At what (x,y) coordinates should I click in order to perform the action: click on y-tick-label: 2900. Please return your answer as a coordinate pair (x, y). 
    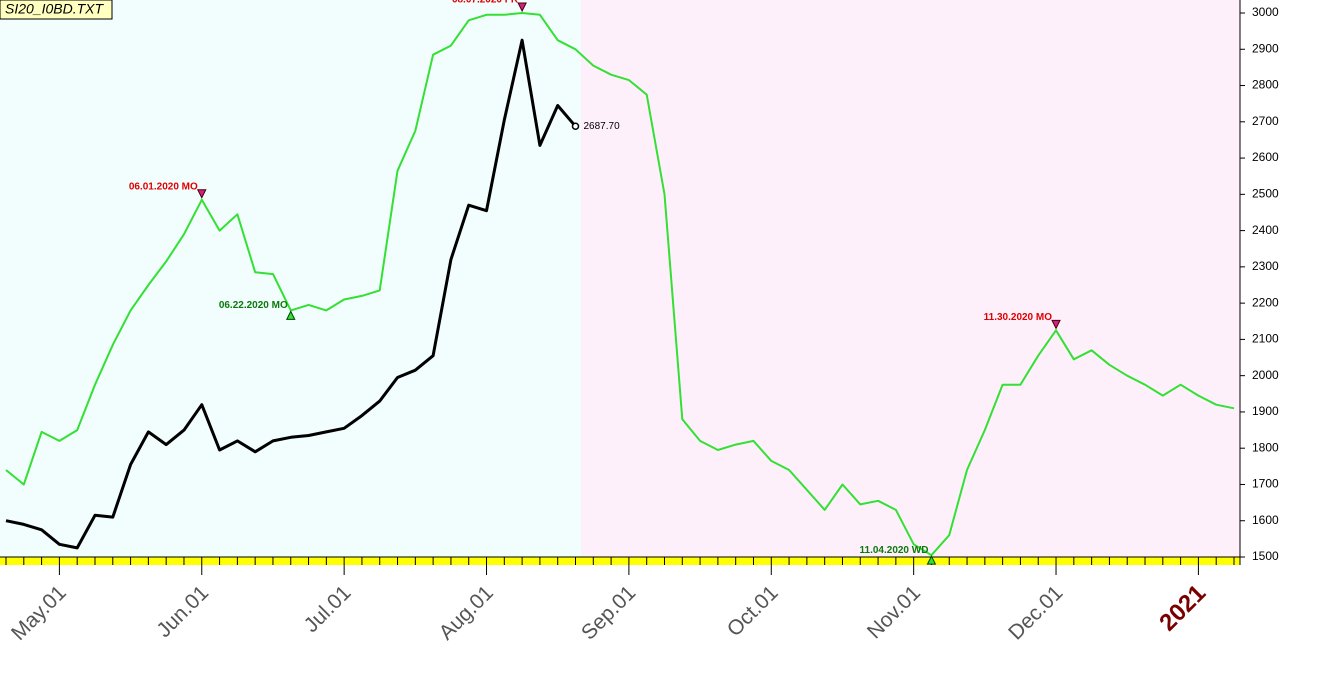
    Looking at the image, I should click on (1265, 48).